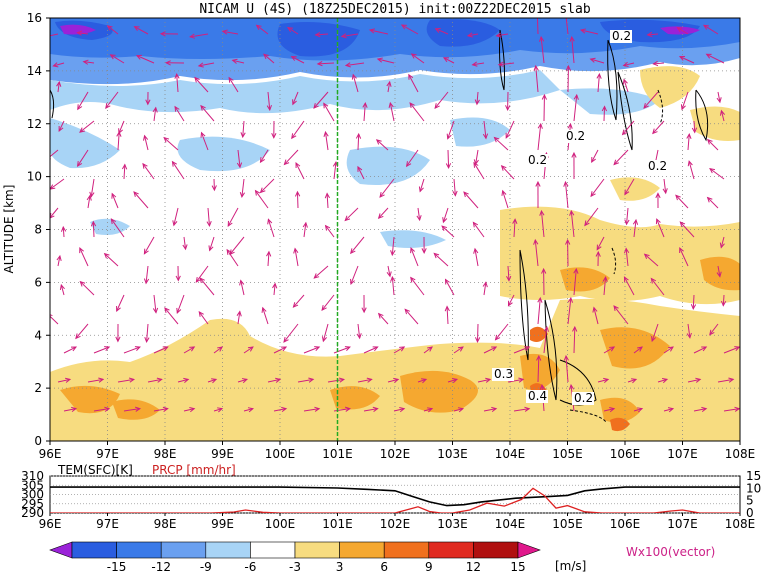 Image resolution: width=767 pixels, height=575 pixels. Describe the element at coordinates (32, 504) in the screenshot. I see `tem-tick-label: 295` at that location.